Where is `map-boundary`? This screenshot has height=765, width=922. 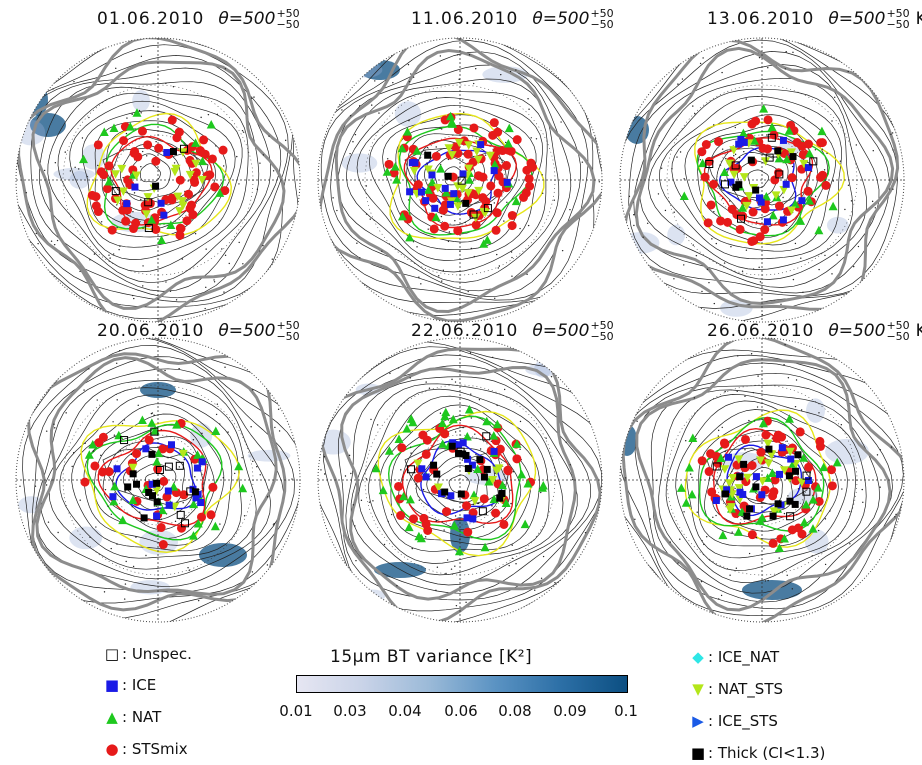 map-boundary is located at coordinates (460, 180).